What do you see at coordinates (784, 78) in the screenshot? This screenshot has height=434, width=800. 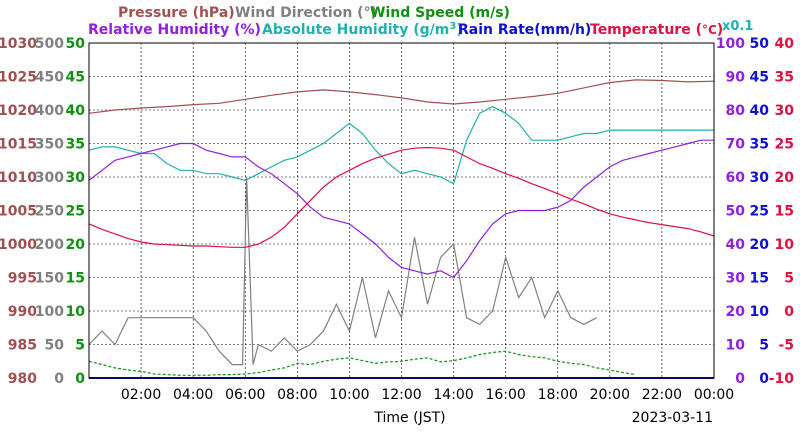 I see `y-tick-label-temperature: 35` at bounding box center [784, 78].